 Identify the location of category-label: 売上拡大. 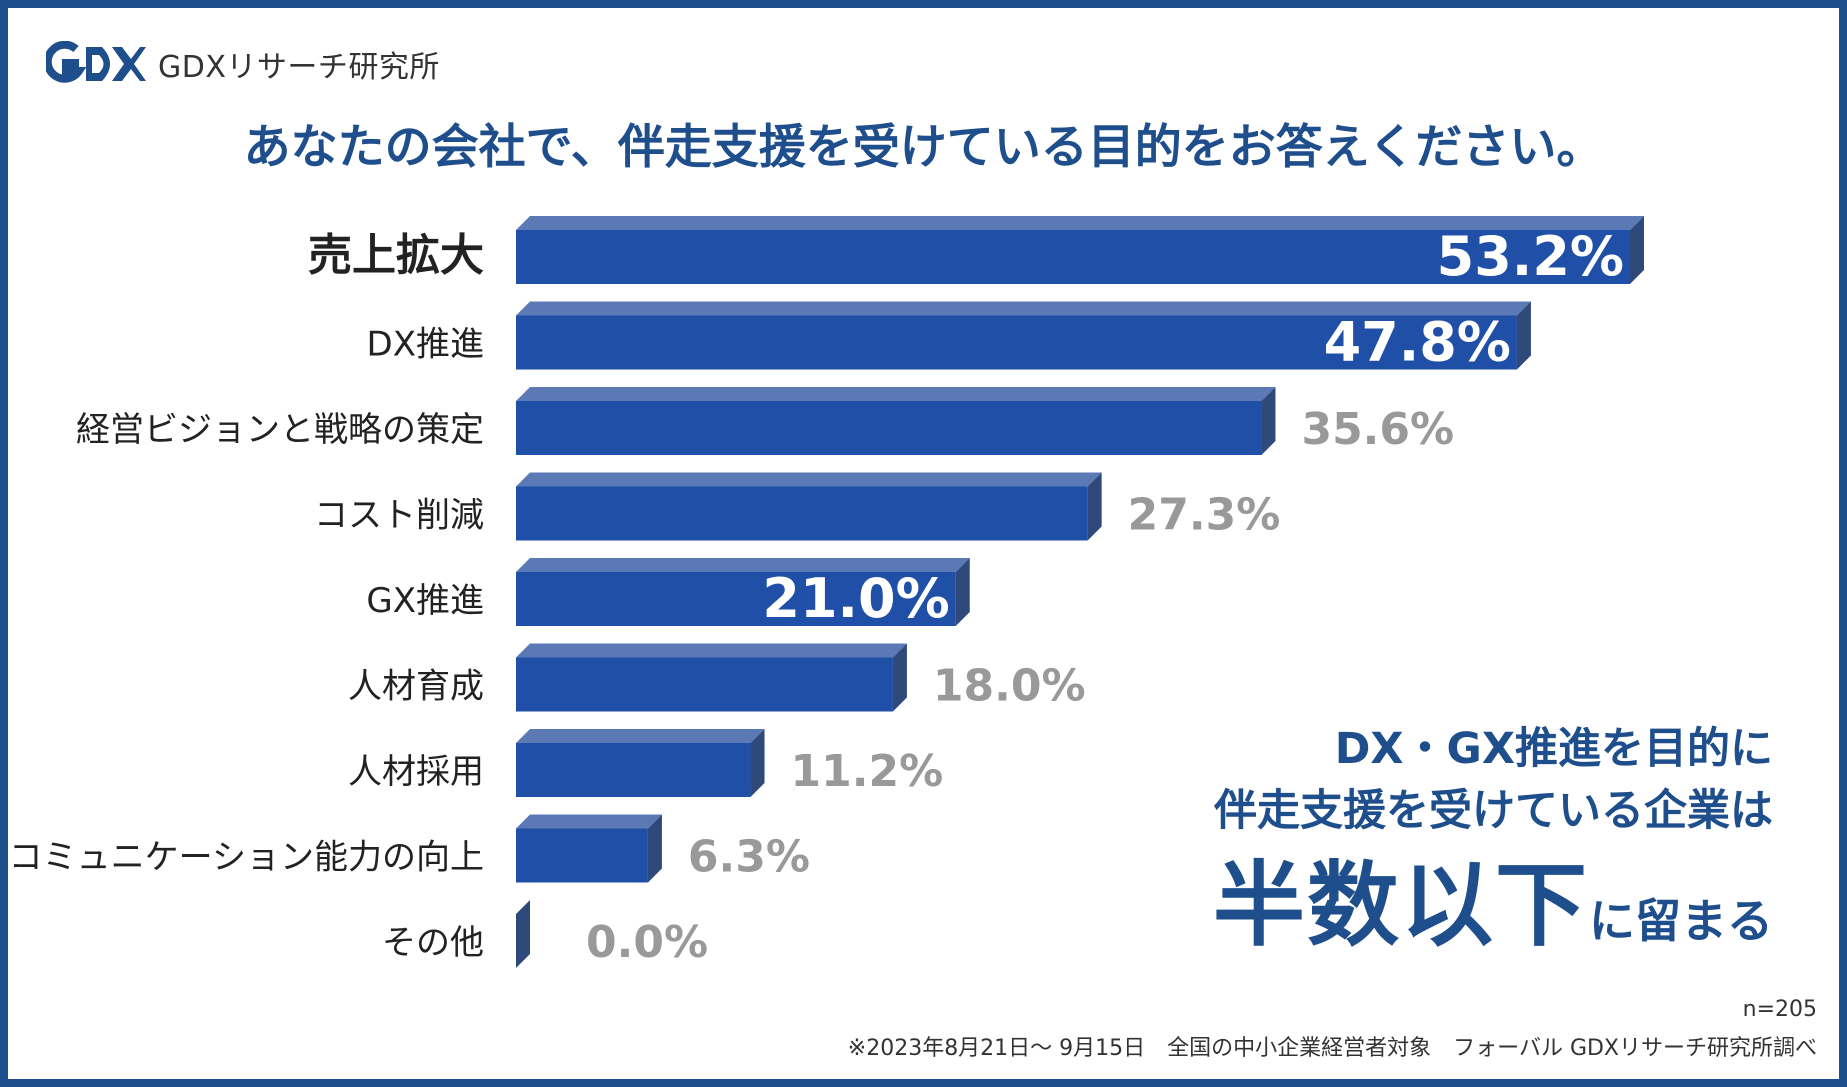
(396, 255).